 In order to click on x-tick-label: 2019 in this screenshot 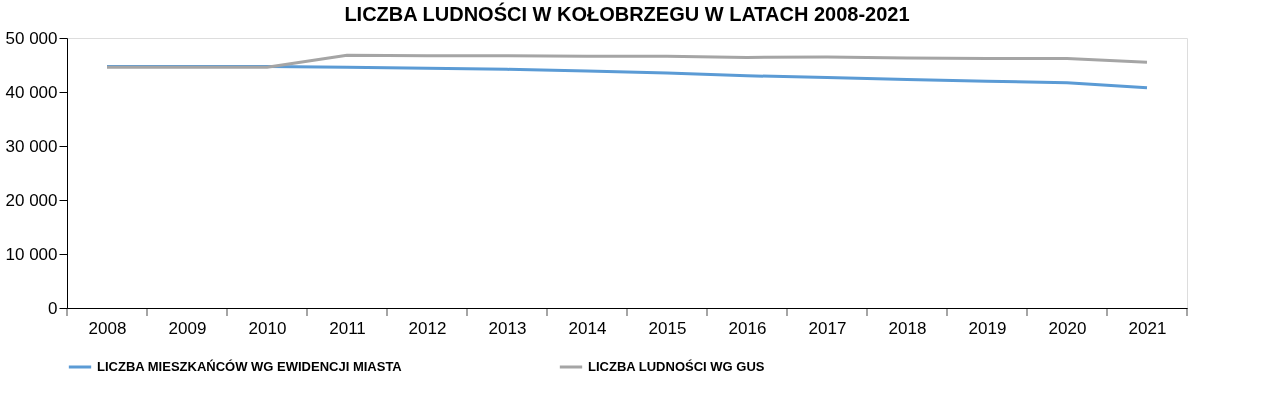, I will do `click(987, 328)`.